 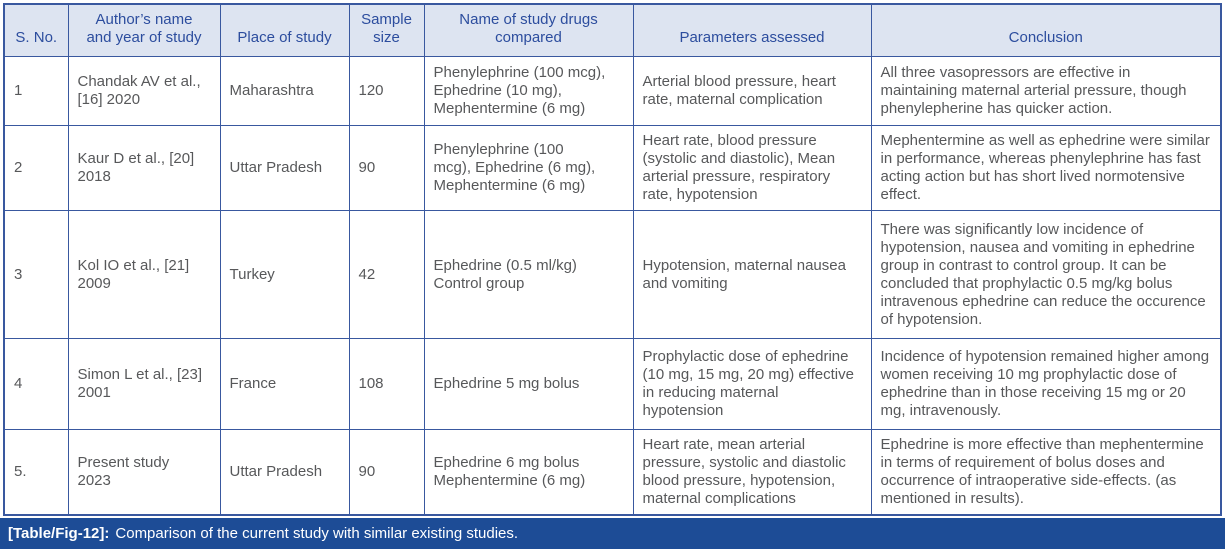 I want to click on cell-place: Turkey, so click(x=284, y=274).